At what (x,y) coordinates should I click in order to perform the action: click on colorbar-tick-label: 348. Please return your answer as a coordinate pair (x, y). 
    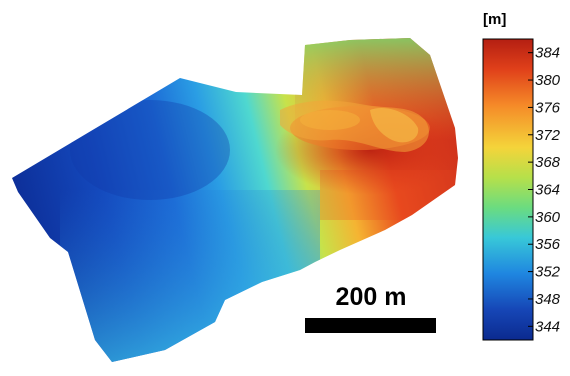
    Looking at the image, I should click on (548, 299).